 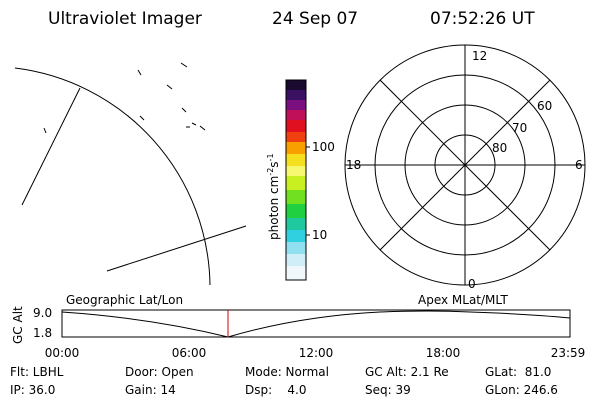 I want to click on footer-field: GC Alt: 2.1 Re, so click(x=407, y=372).